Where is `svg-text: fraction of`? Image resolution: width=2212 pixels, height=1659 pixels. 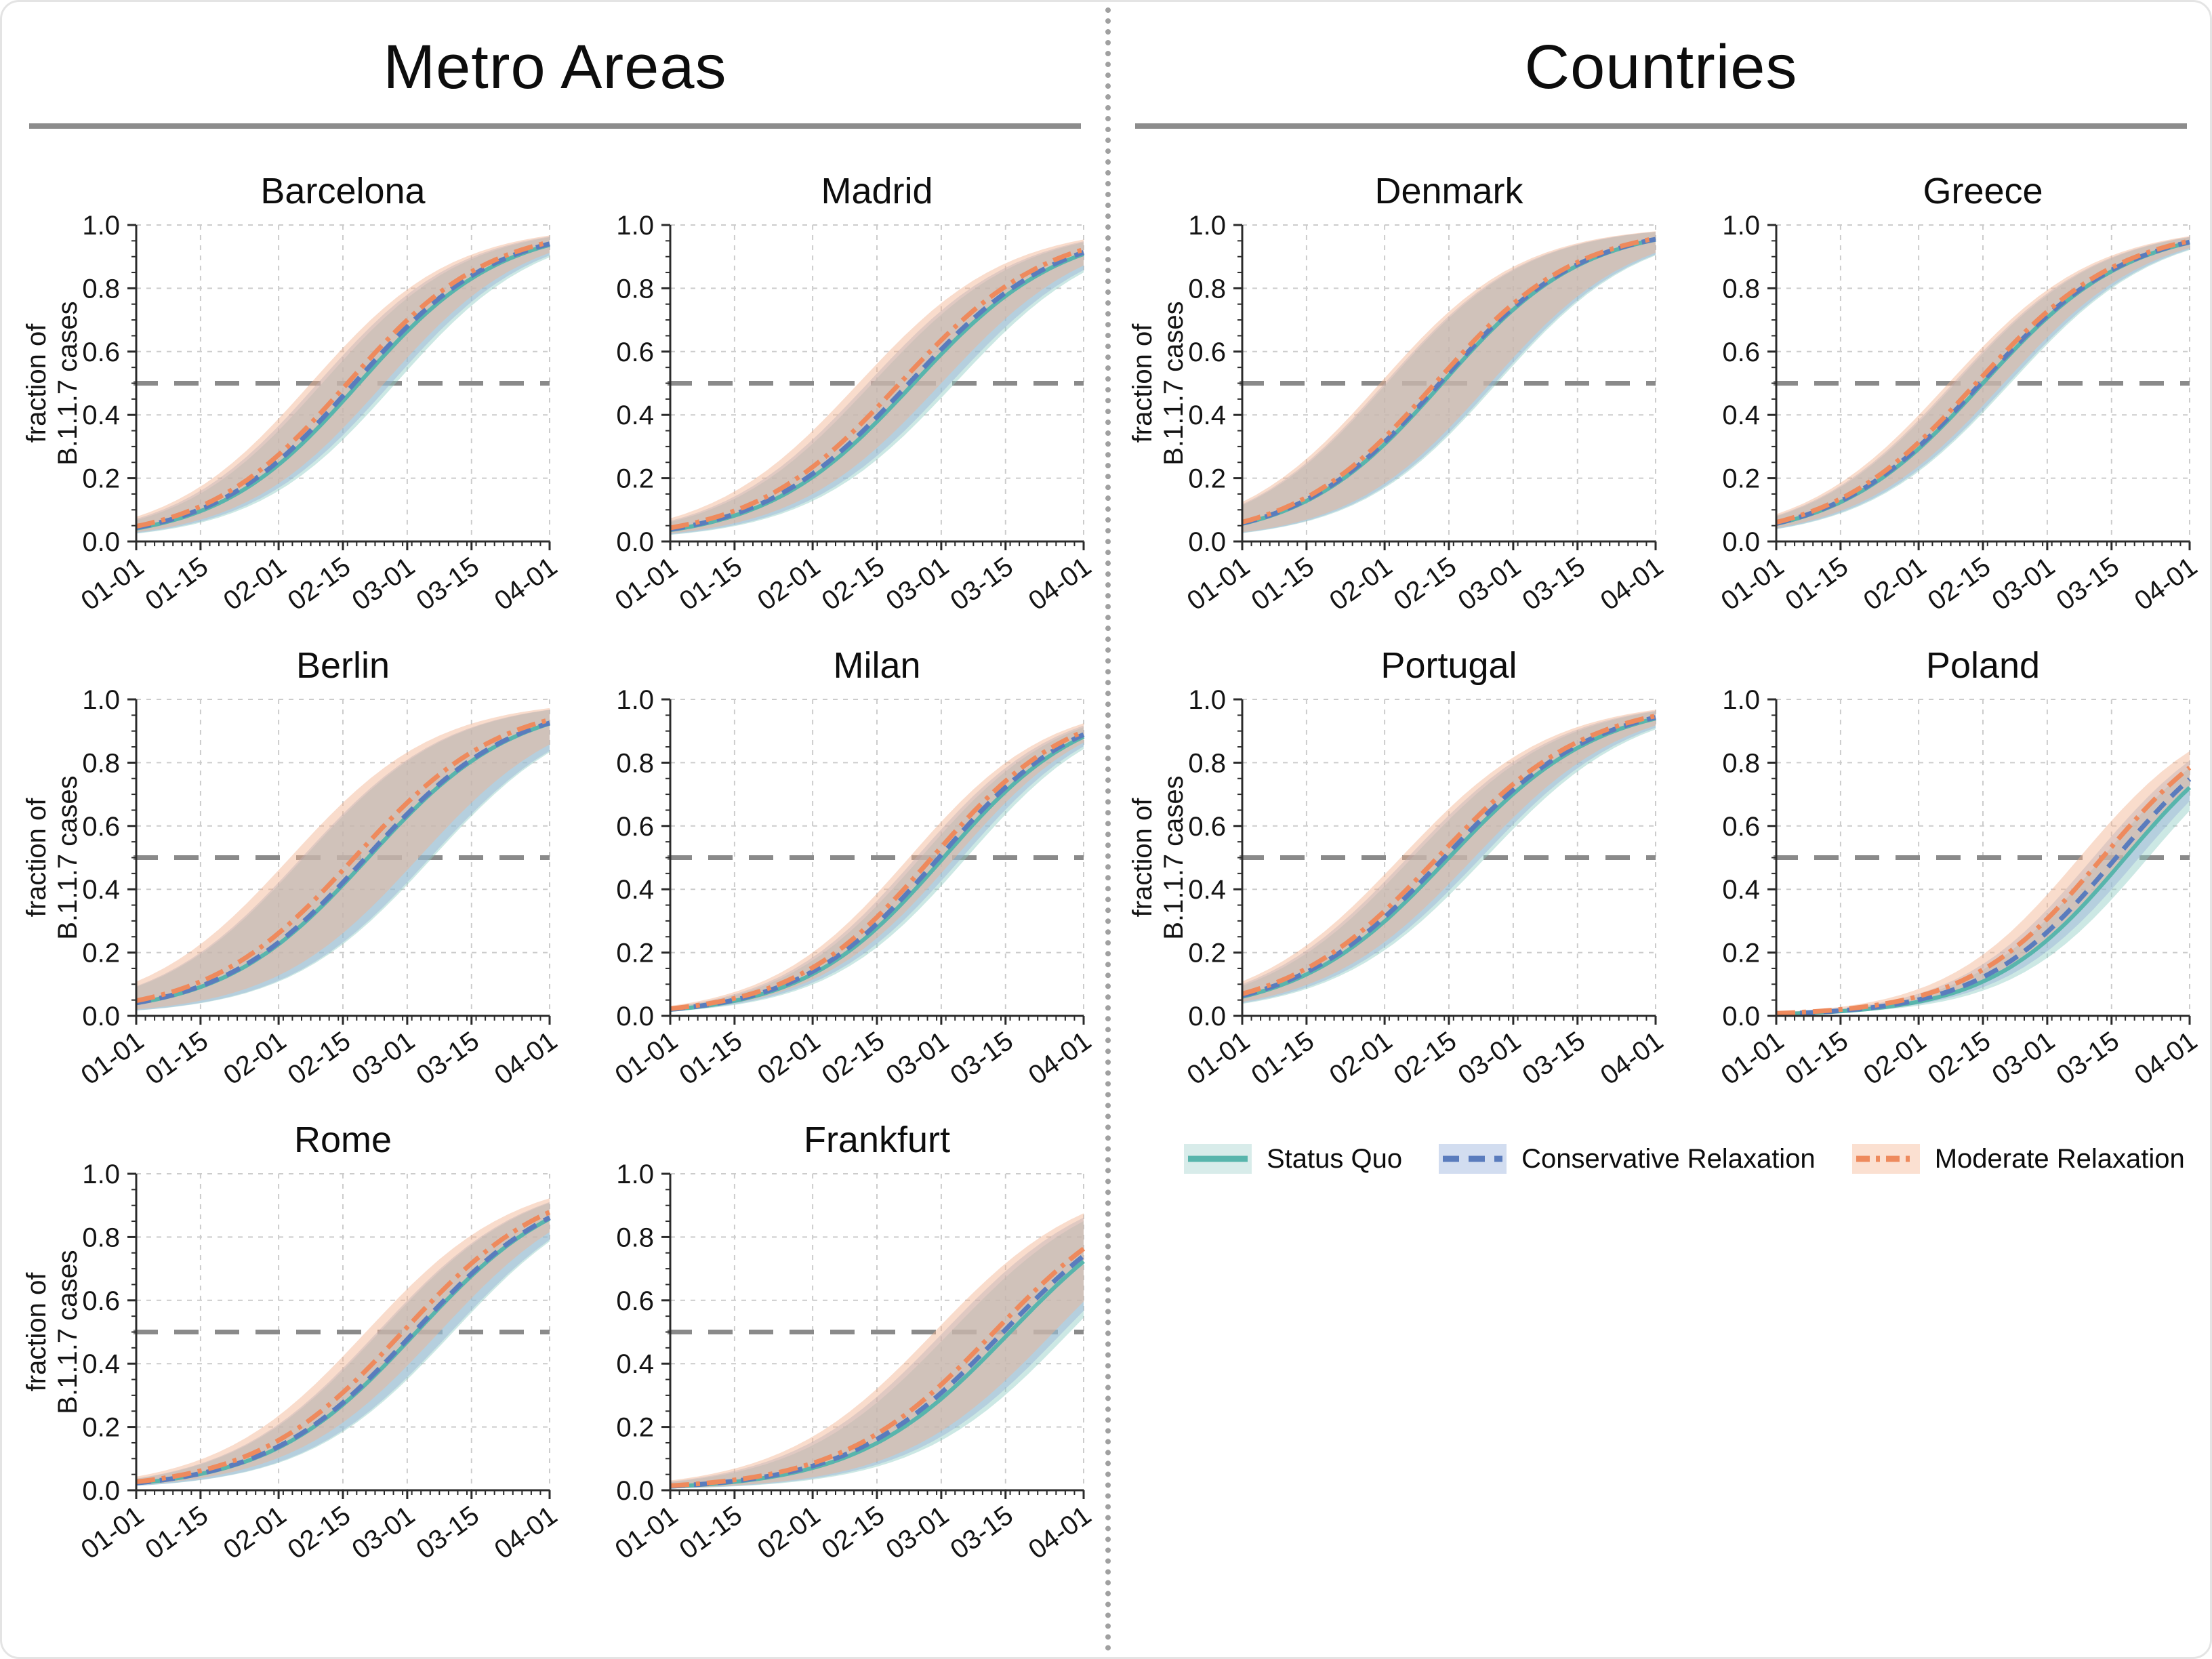 svg-text: fraction of is located at coordinates (37, 383).